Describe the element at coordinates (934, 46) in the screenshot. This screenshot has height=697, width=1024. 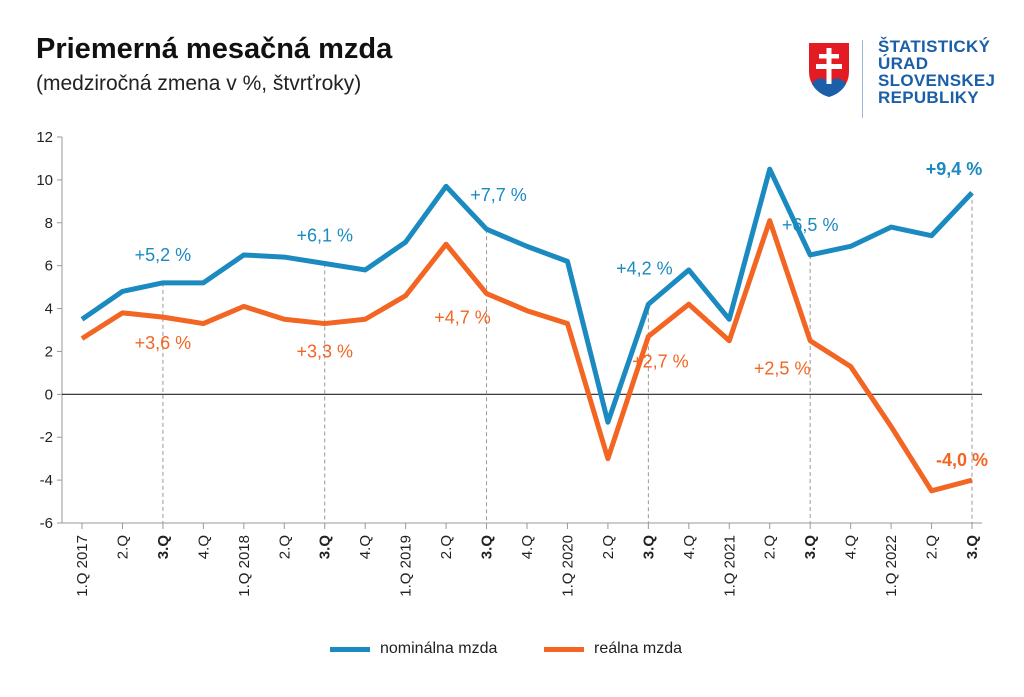
I see `logo-line: ŠTATISTICKÝ` at that location.